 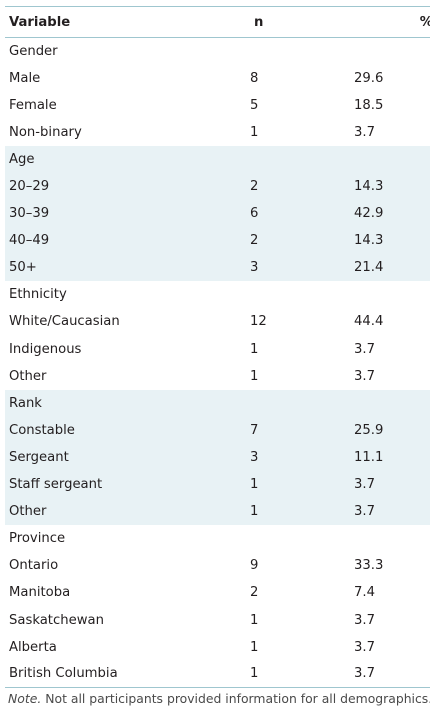 I want to click on table-row: 50+ 3 21.4, so click(x=217, y=268).